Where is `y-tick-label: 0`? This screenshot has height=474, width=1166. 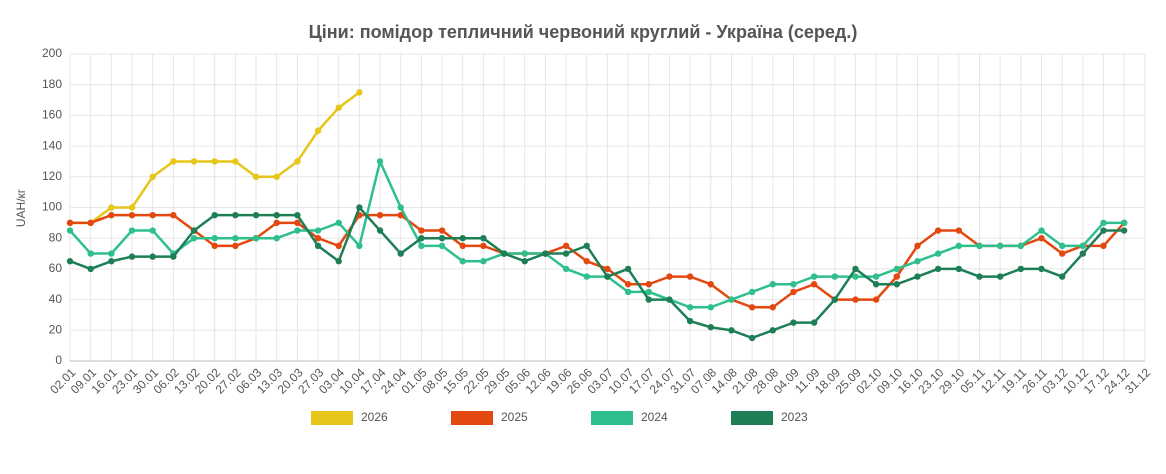 y-tick-label: 0 is located at coordinates (58, 360).